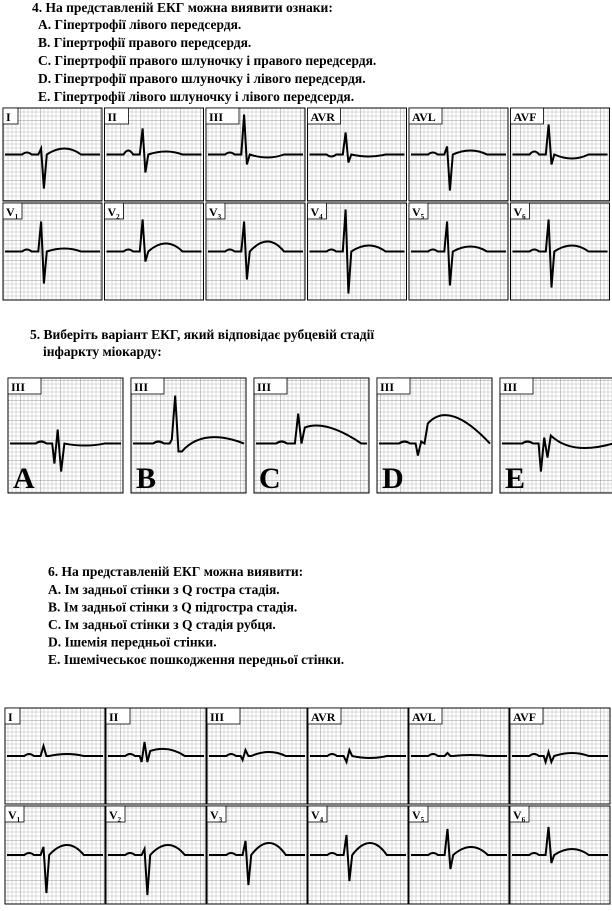 The image size is (612, 911). Describe the element at coordinates (132, 642) in the screenshot. I see `question-text: D. Ішемія передньої стінки.` at that location.